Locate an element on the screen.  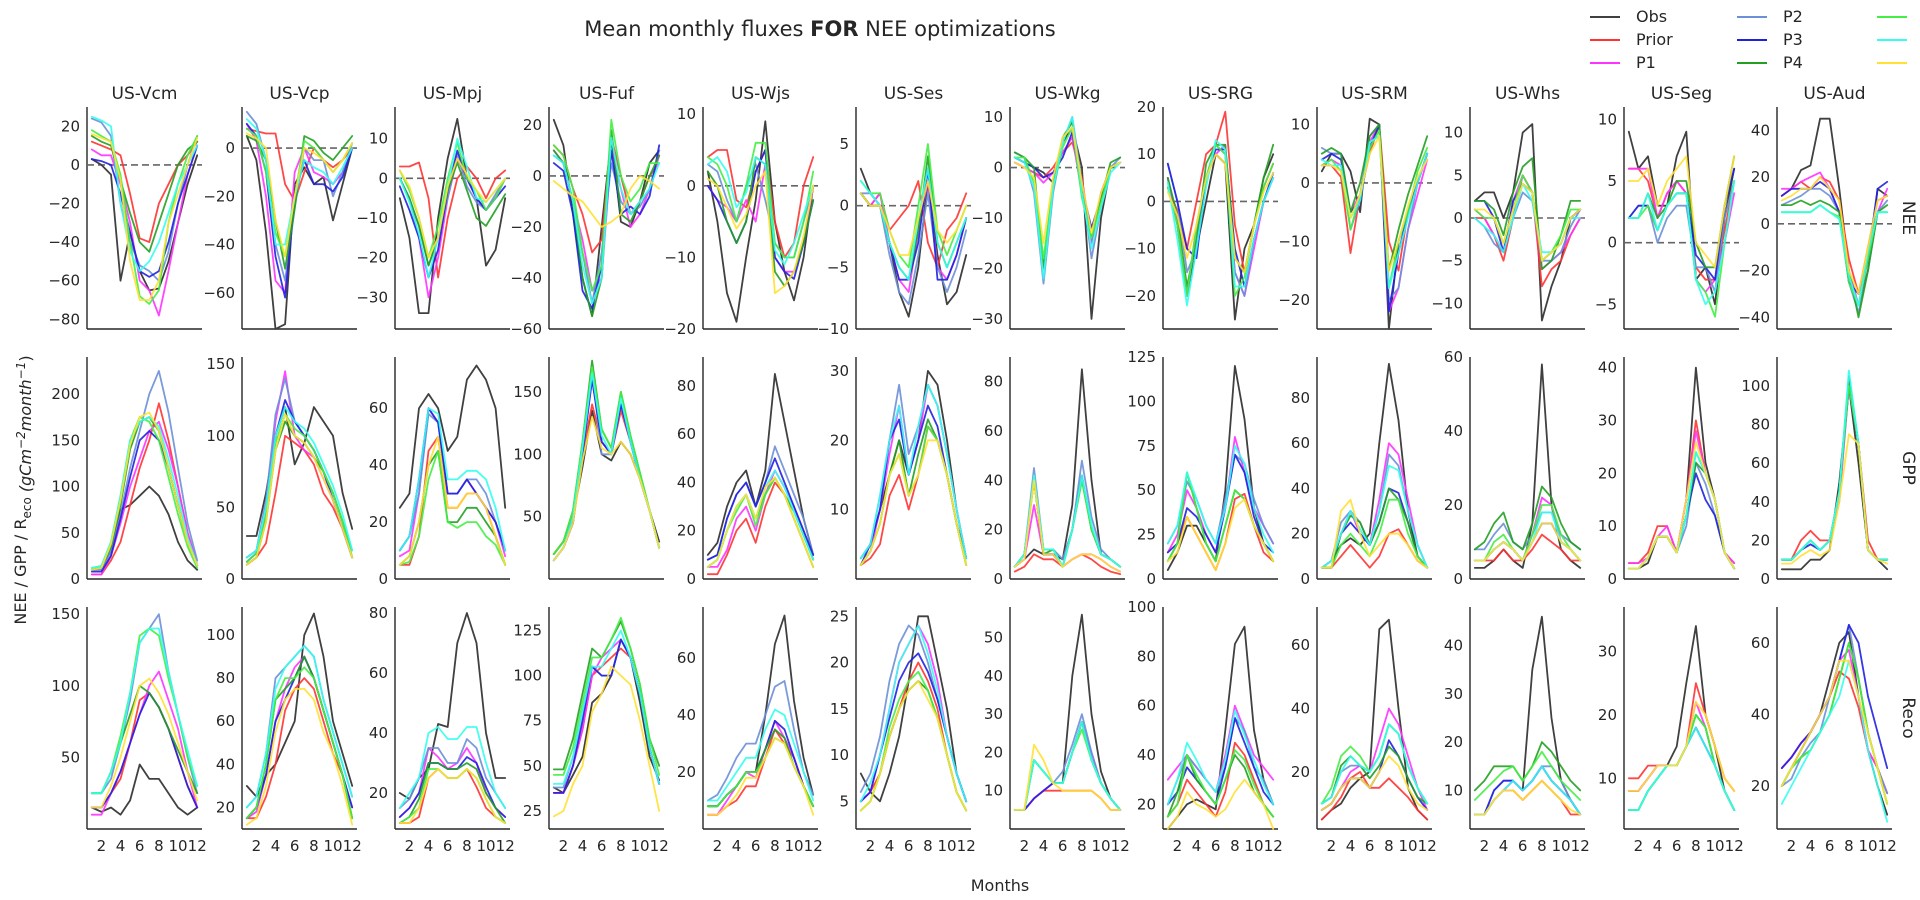
site-title-us-wjs: US-Wjs is located at coordinates (760, 94).